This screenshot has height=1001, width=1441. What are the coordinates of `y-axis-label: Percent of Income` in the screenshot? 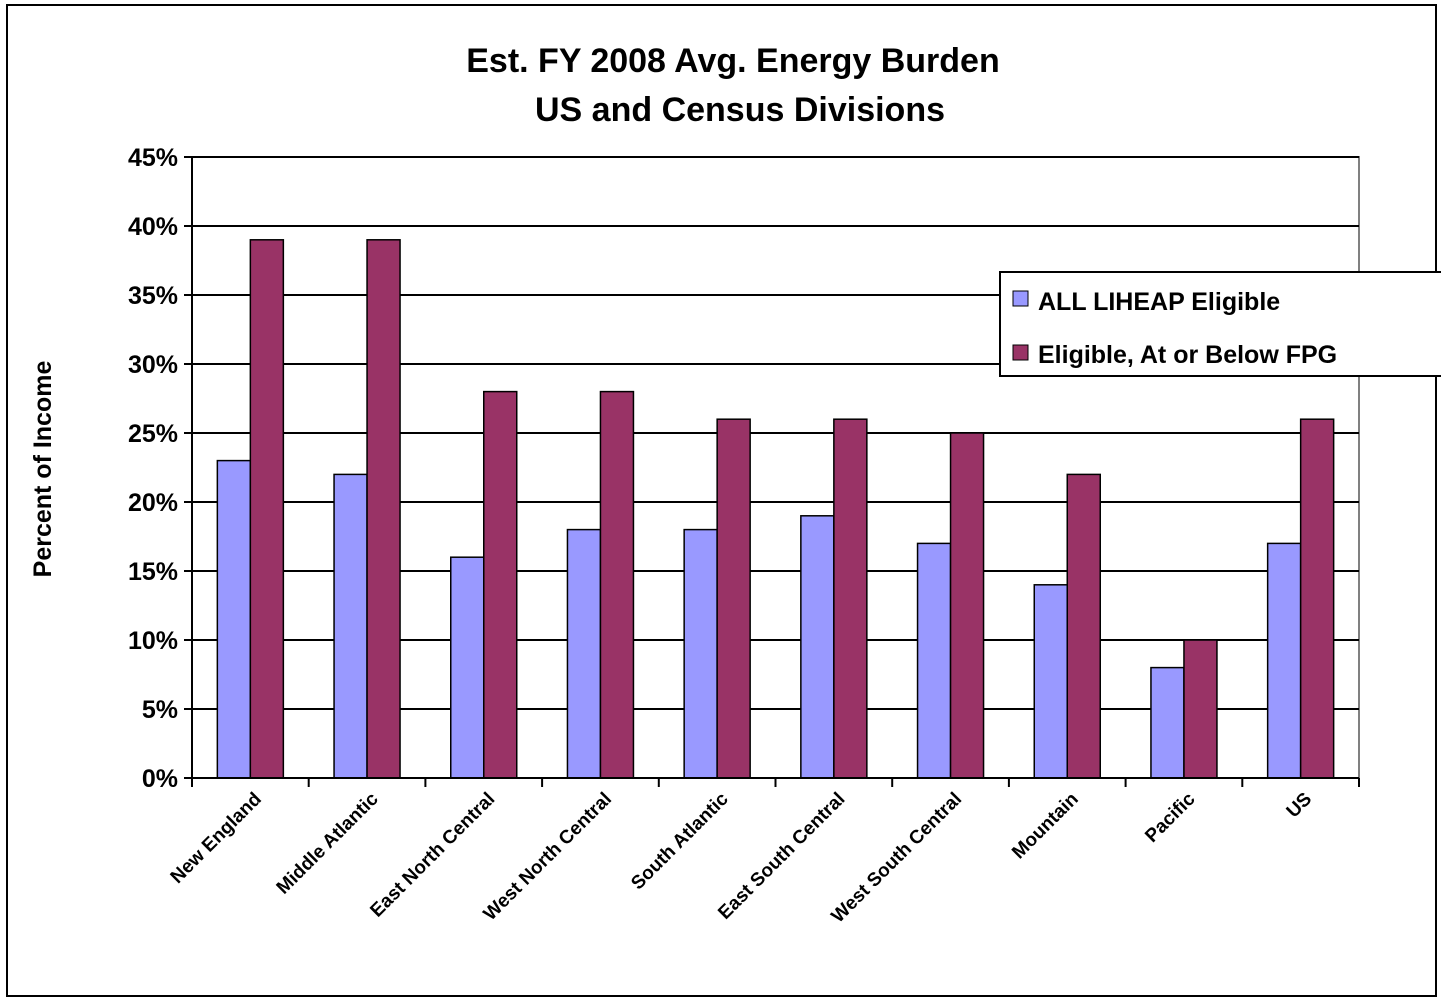 It's located at (43, 469).